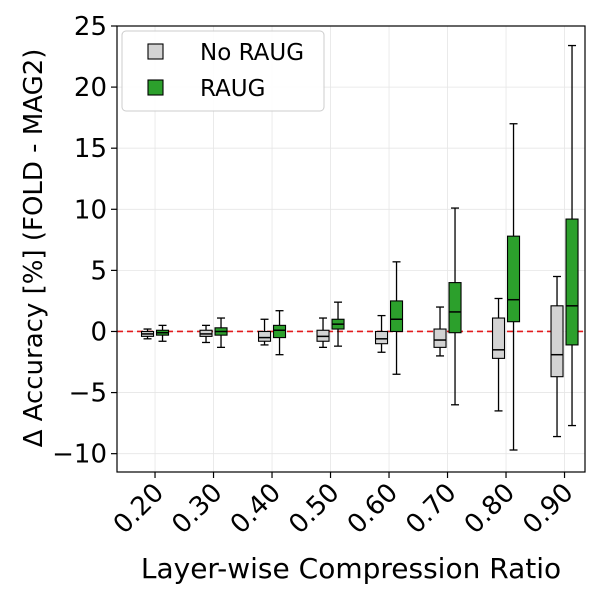 The width and height of the screenshot is (600, 600). What do you see at coordinates (314, 509) in the screenshot?
I see `x-tick-label: 0.50` at bounding box center [314, 509].